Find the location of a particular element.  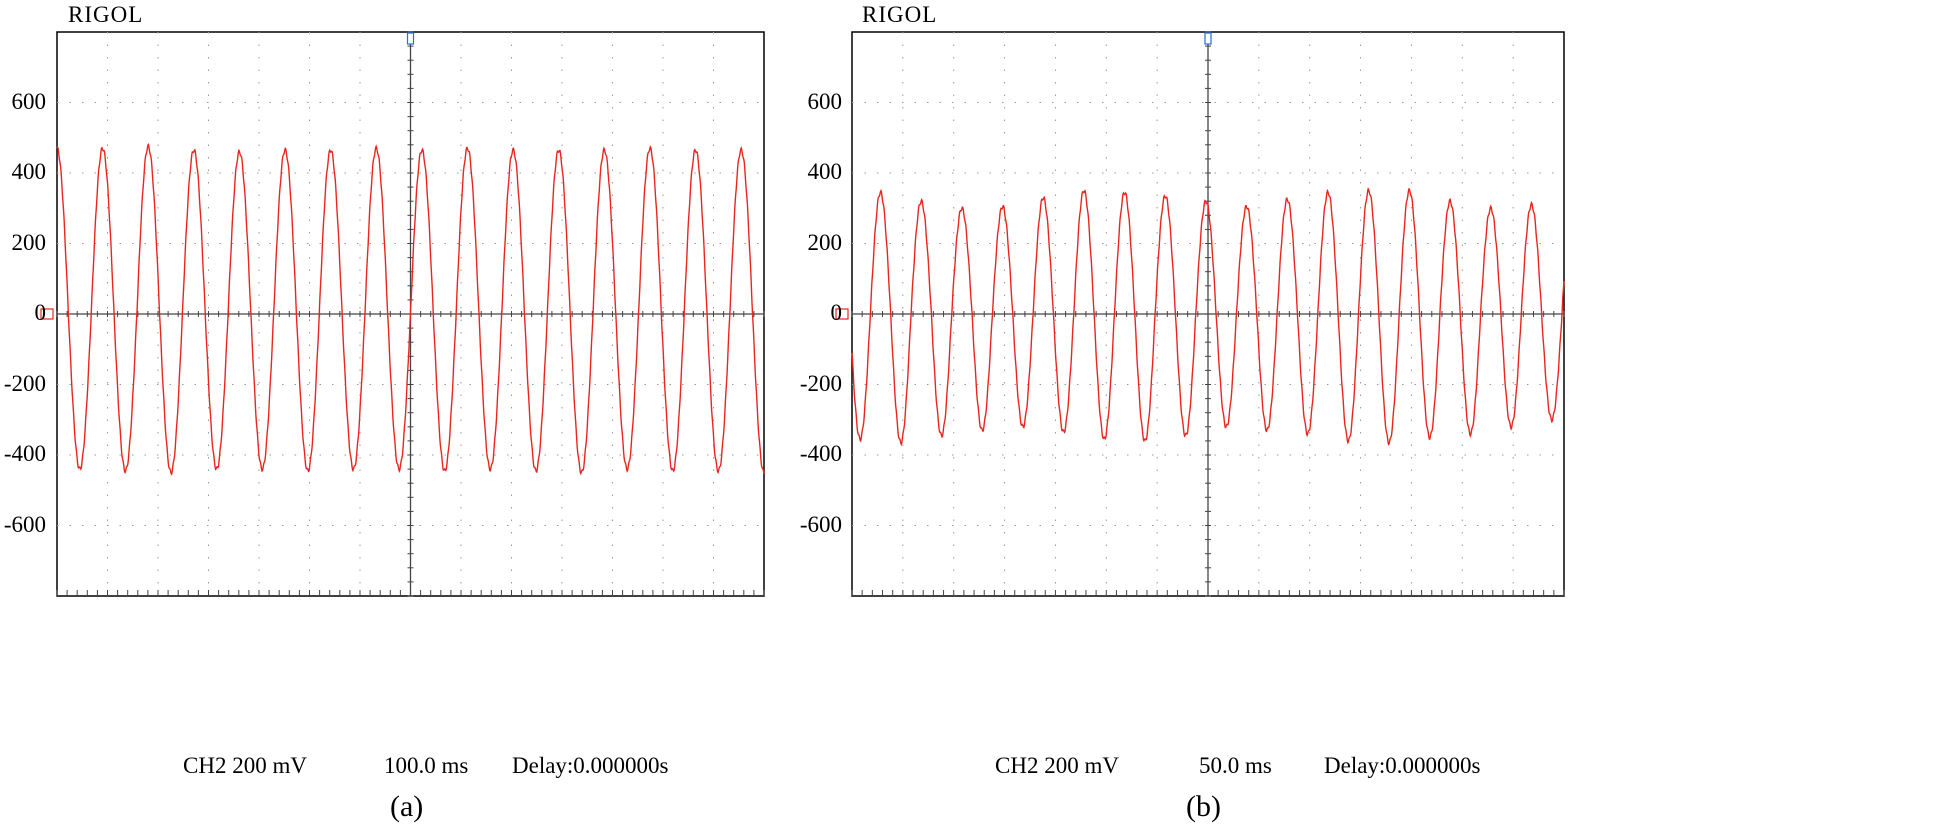

caption-b: (b) is located at coordinates (1203, 806).